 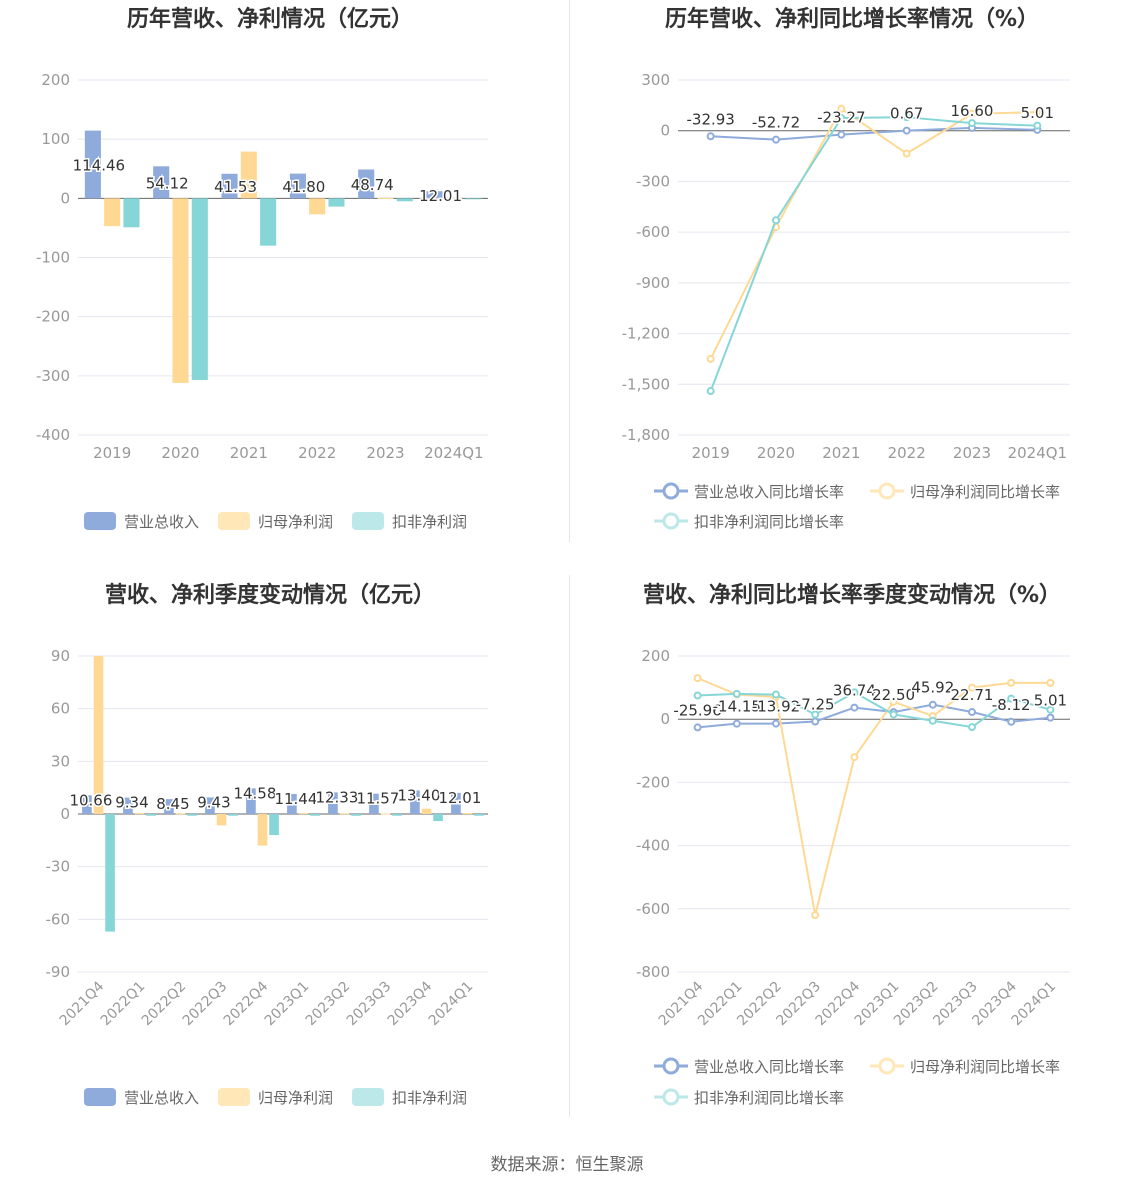 I want to click on chart-title: 历年营收、净利情况（亿元）, so click(x=270, y=19).